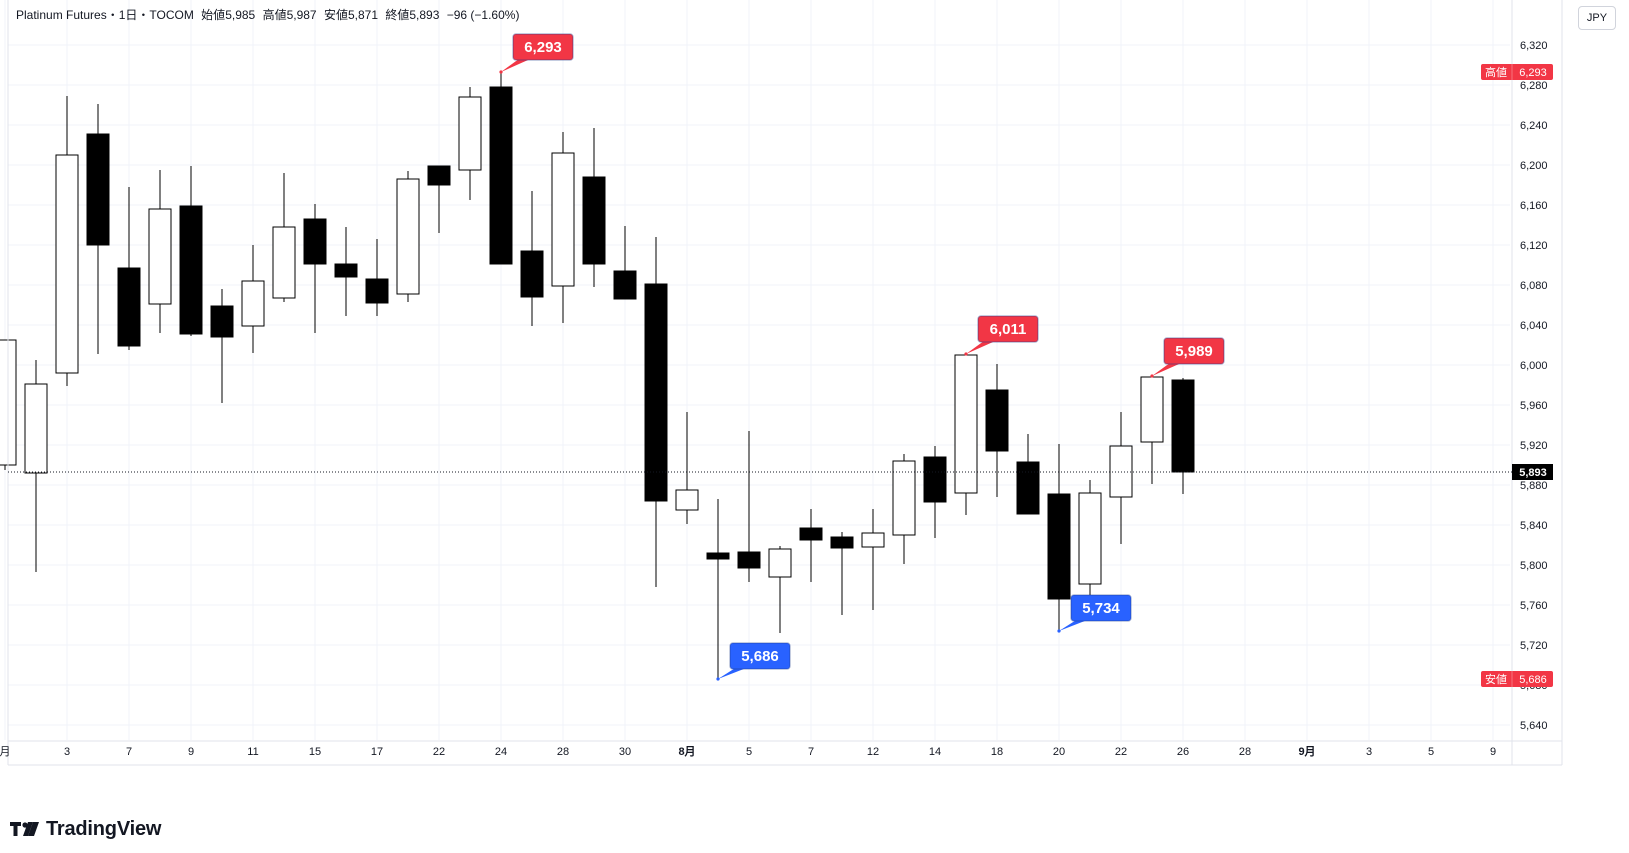 This screenshot has width=1629, height=853. What do you see at coordinates (274, 15) in the screenshot?
I see `high-label: 高値` at bounding box center [274, 15].